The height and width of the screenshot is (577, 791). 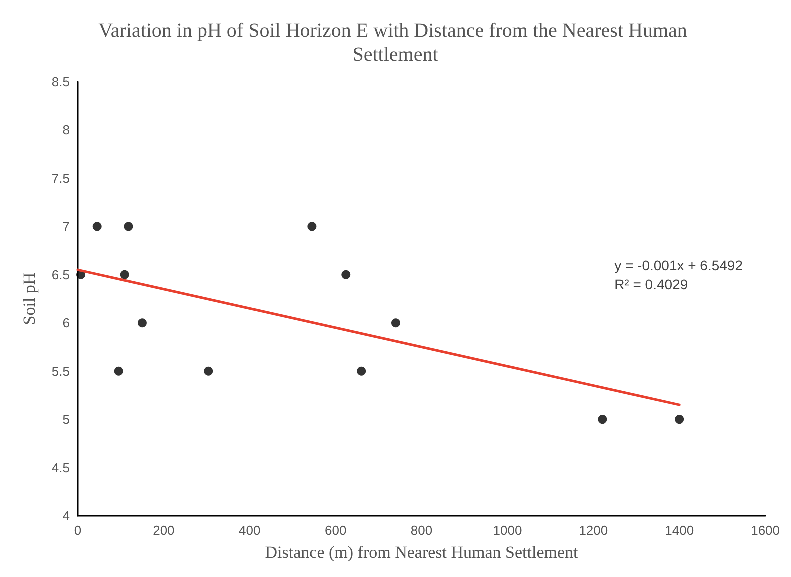 What do you see at coordinates (679, 530) in the screenshot?
I see `x-tick-label: 1400` at bounding box center [679, 530].